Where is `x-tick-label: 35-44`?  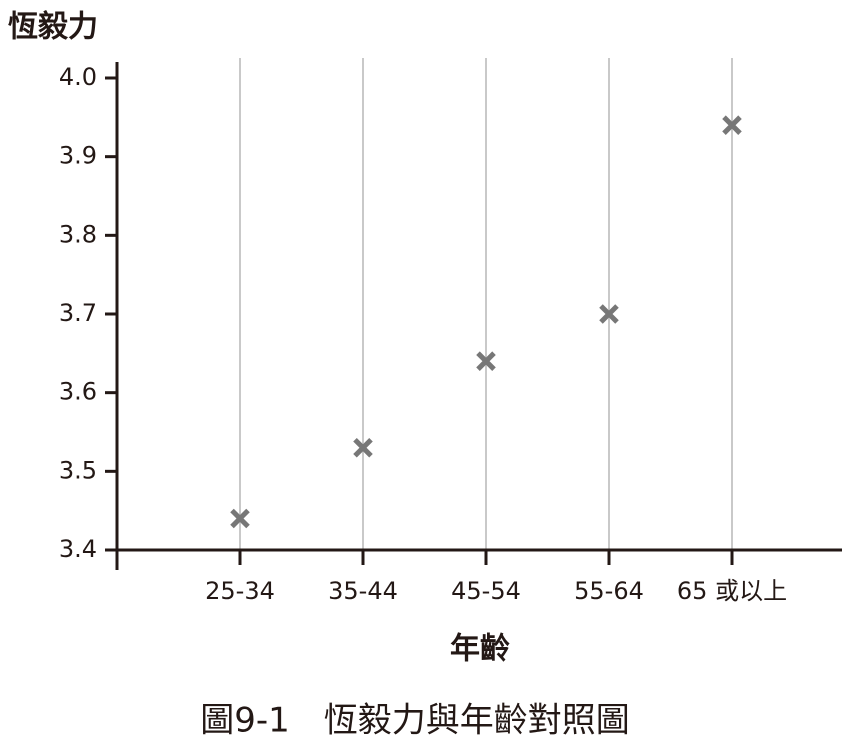
x-tick-label: 35-44 is located at coordinates (363, 591).